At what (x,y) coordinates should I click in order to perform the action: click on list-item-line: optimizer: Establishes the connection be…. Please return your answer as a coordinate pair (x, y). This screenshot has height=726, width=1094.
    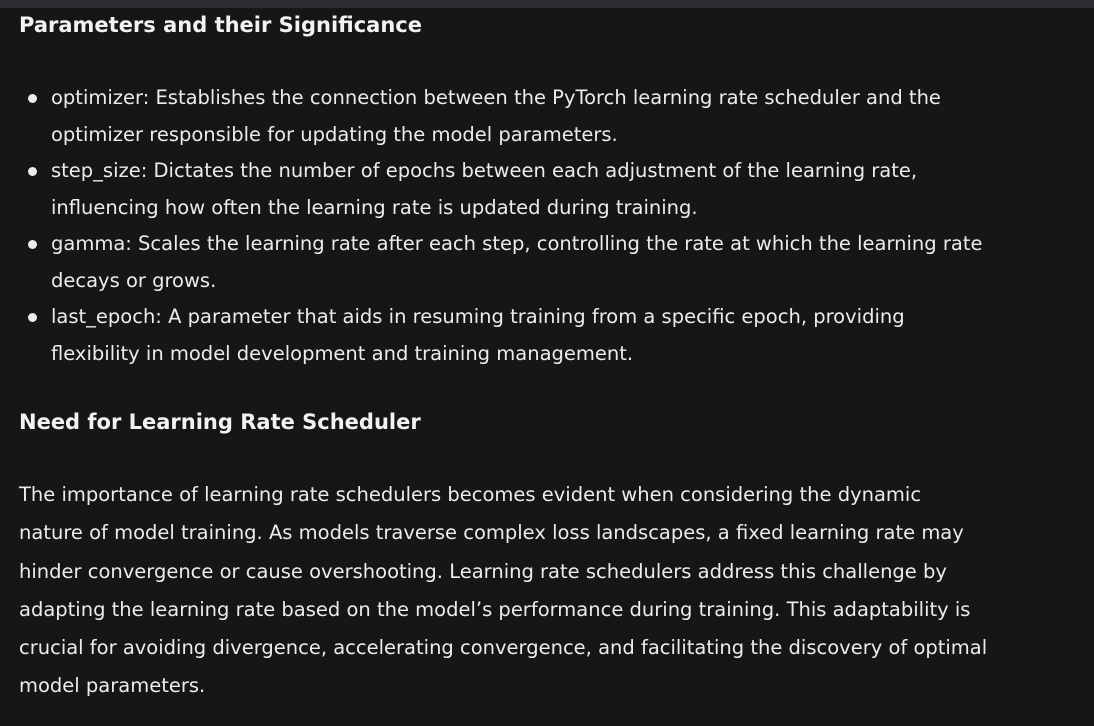
    Looking at the image, I should click on (496, 97).